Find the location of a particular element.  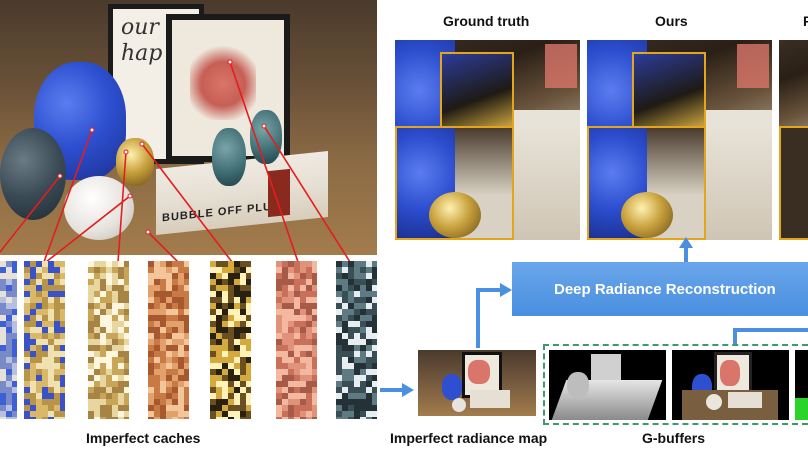

frame-script-text: our hap is located at coordinates (142, 40).